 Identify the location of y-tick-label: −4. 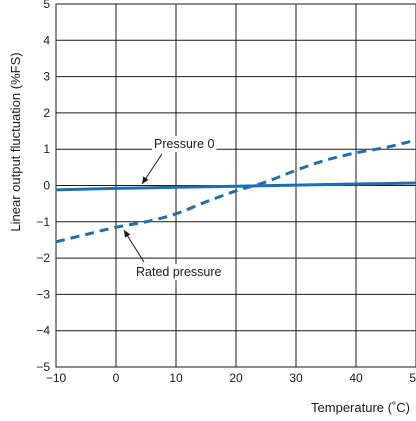
(43, 331).